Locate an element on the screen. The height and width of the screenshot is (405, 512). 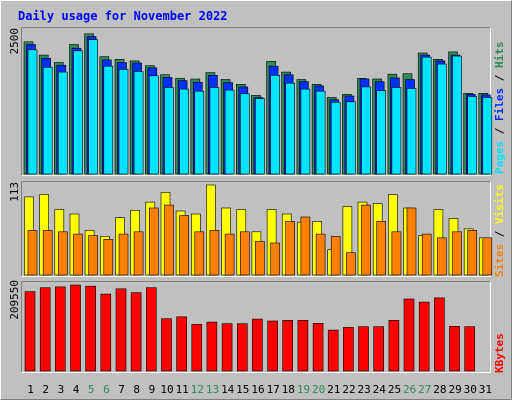
legend-entry-pages: Pages is located at coordinates (499, 157).